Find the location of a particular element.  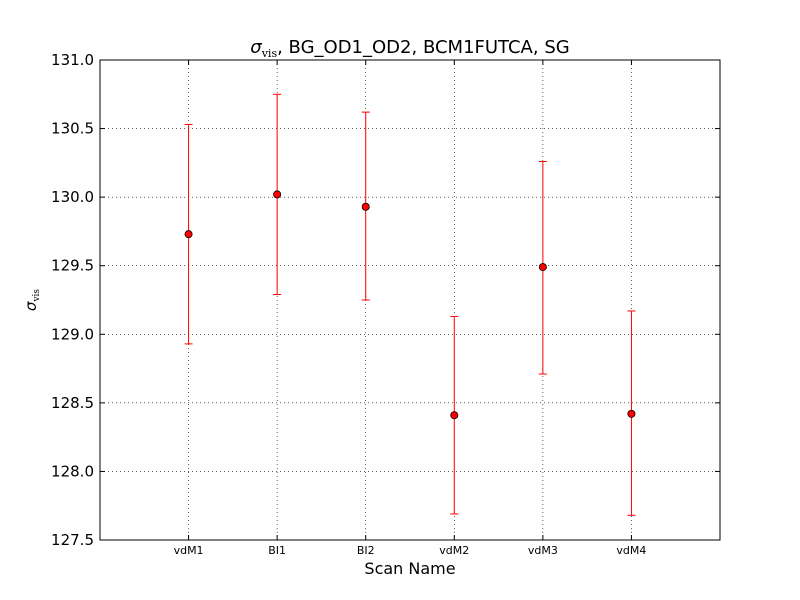

x-axis-label: Scan Name is located at coordinates (409, 568).